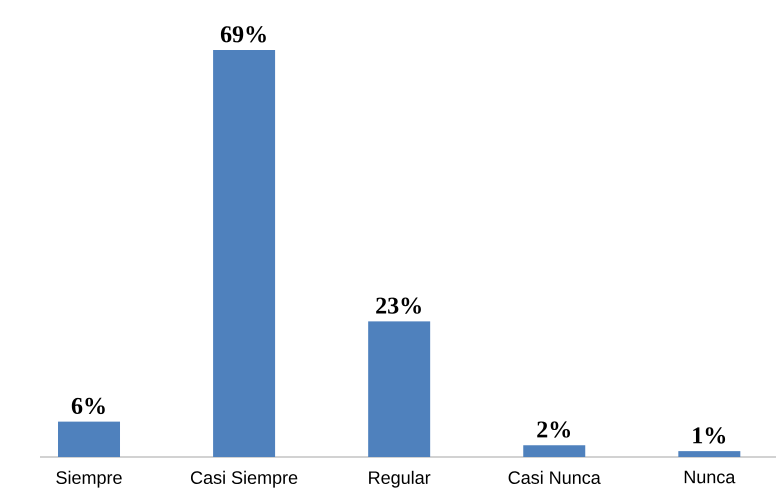 Image resolution: width=776 pixels, height=501 pixels. I want to click on data-label: 2%, so click(553, 429).